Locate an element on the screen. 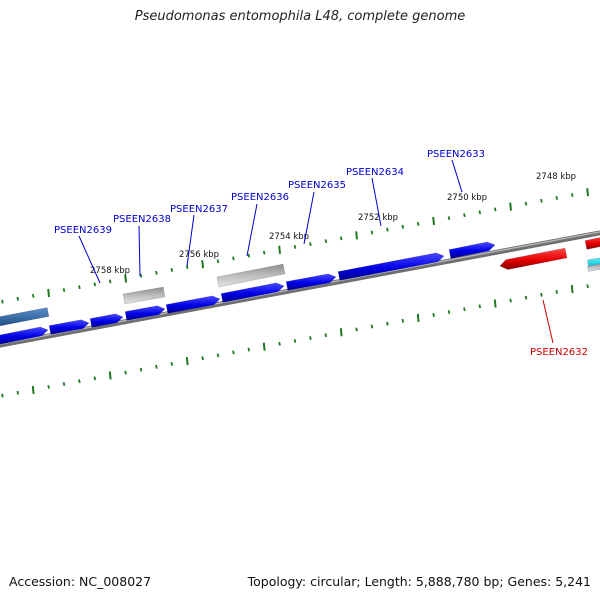 The image size is (600, 600). kbp-label: 2748 kbp is located at coordinates (556, 177).